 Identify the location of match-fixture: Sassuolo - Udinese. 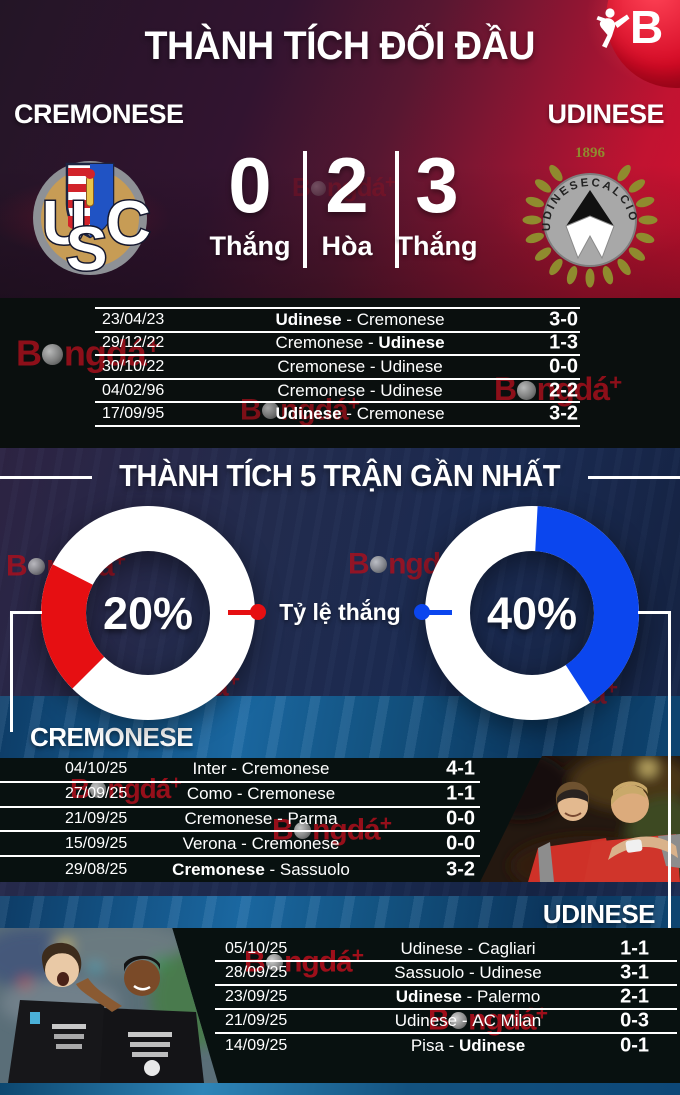
(468, 972).